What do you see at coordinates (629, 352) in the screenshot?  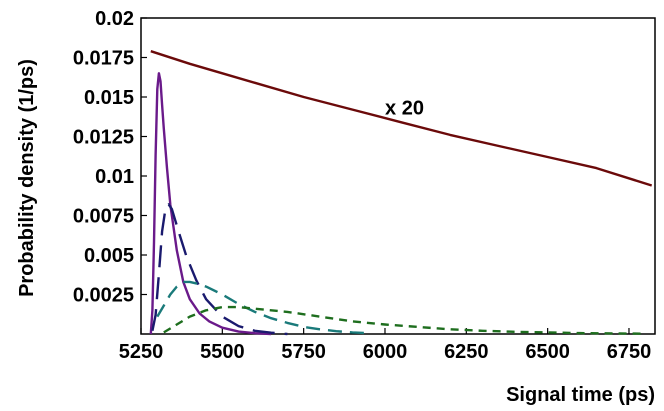 I see `x-tick-label: 6750` at bounding box center [629, 352].